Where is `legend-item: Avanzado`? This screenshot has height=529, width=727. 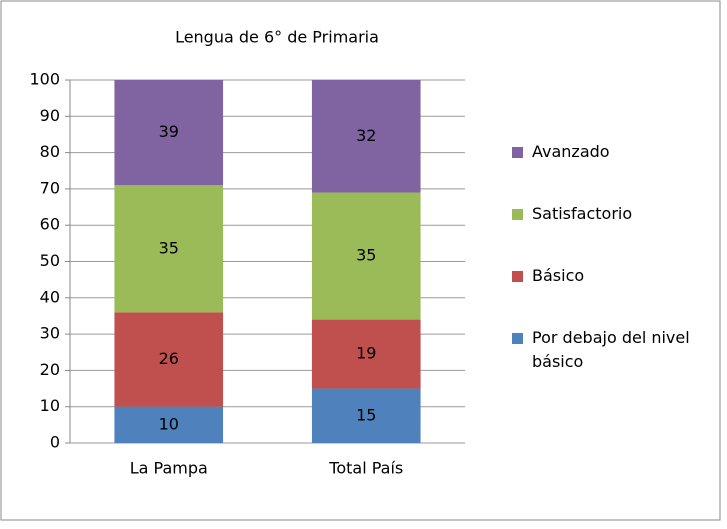 legend-item: Avanzado is located at coordinates (612, 152).